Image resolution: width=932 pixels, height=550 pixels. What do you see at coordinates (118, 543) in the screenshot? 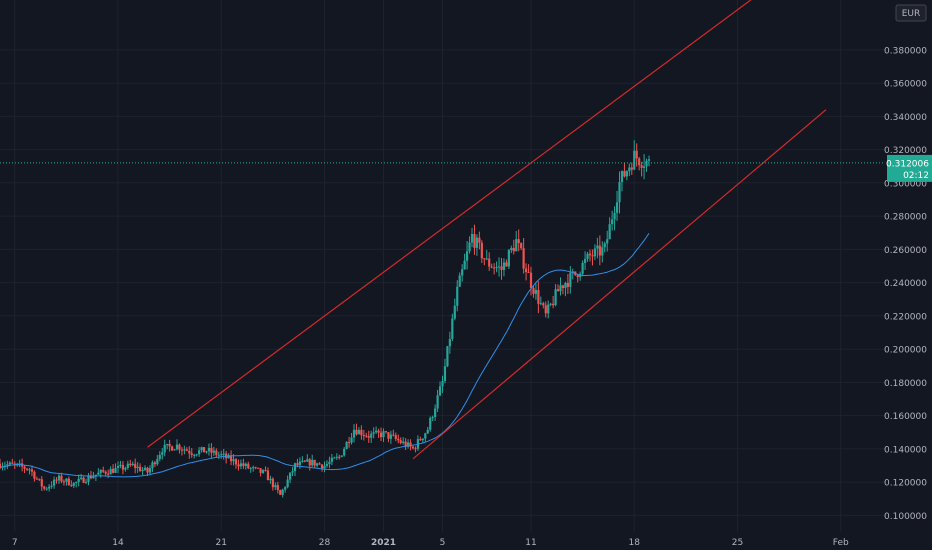
I see `x-tick-label: 14` at bounding box center [118, 543].